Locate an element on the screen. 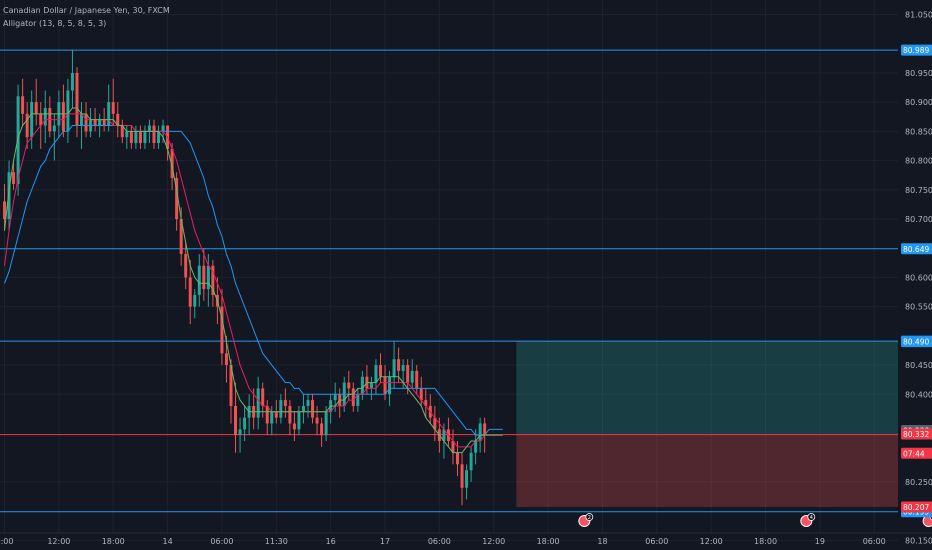 This screenshot has height=550, width=932. event-marker-badge is located at coordinates (589, 517).